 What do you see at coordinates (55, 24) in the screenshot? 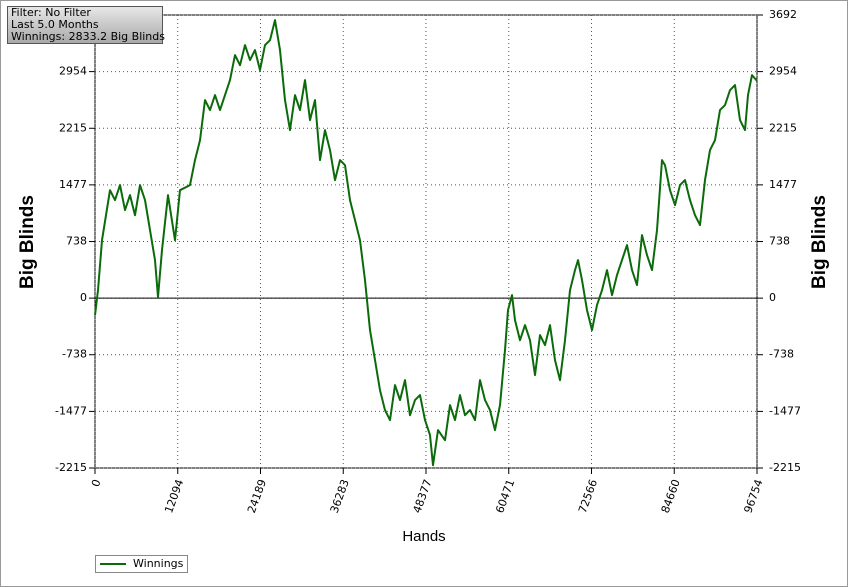
I see `info-line: Last 5.0 Months` at bounding box center [55, 24].